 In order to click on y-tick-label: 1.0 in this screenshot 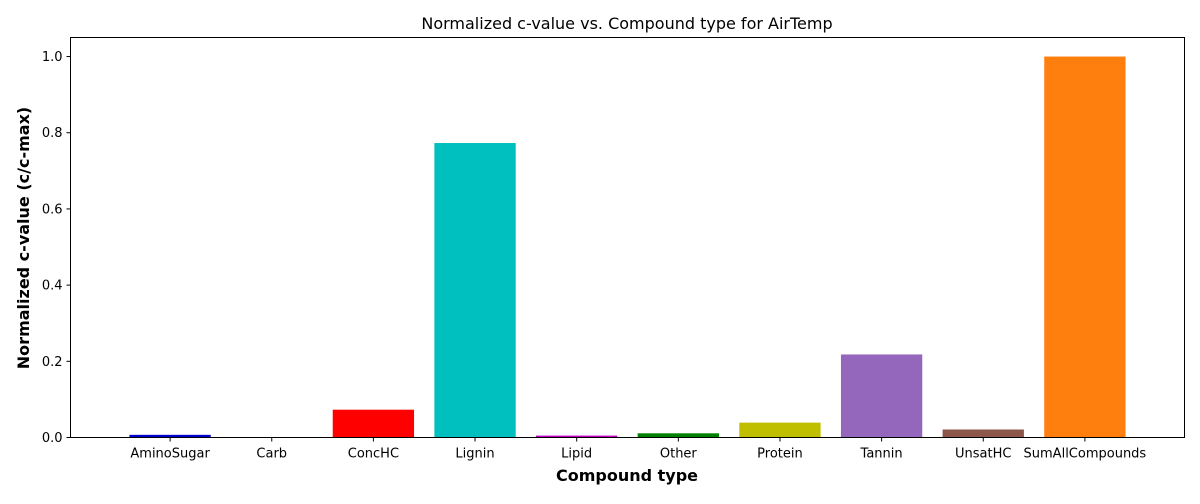, I will do `click(52, 57)`.